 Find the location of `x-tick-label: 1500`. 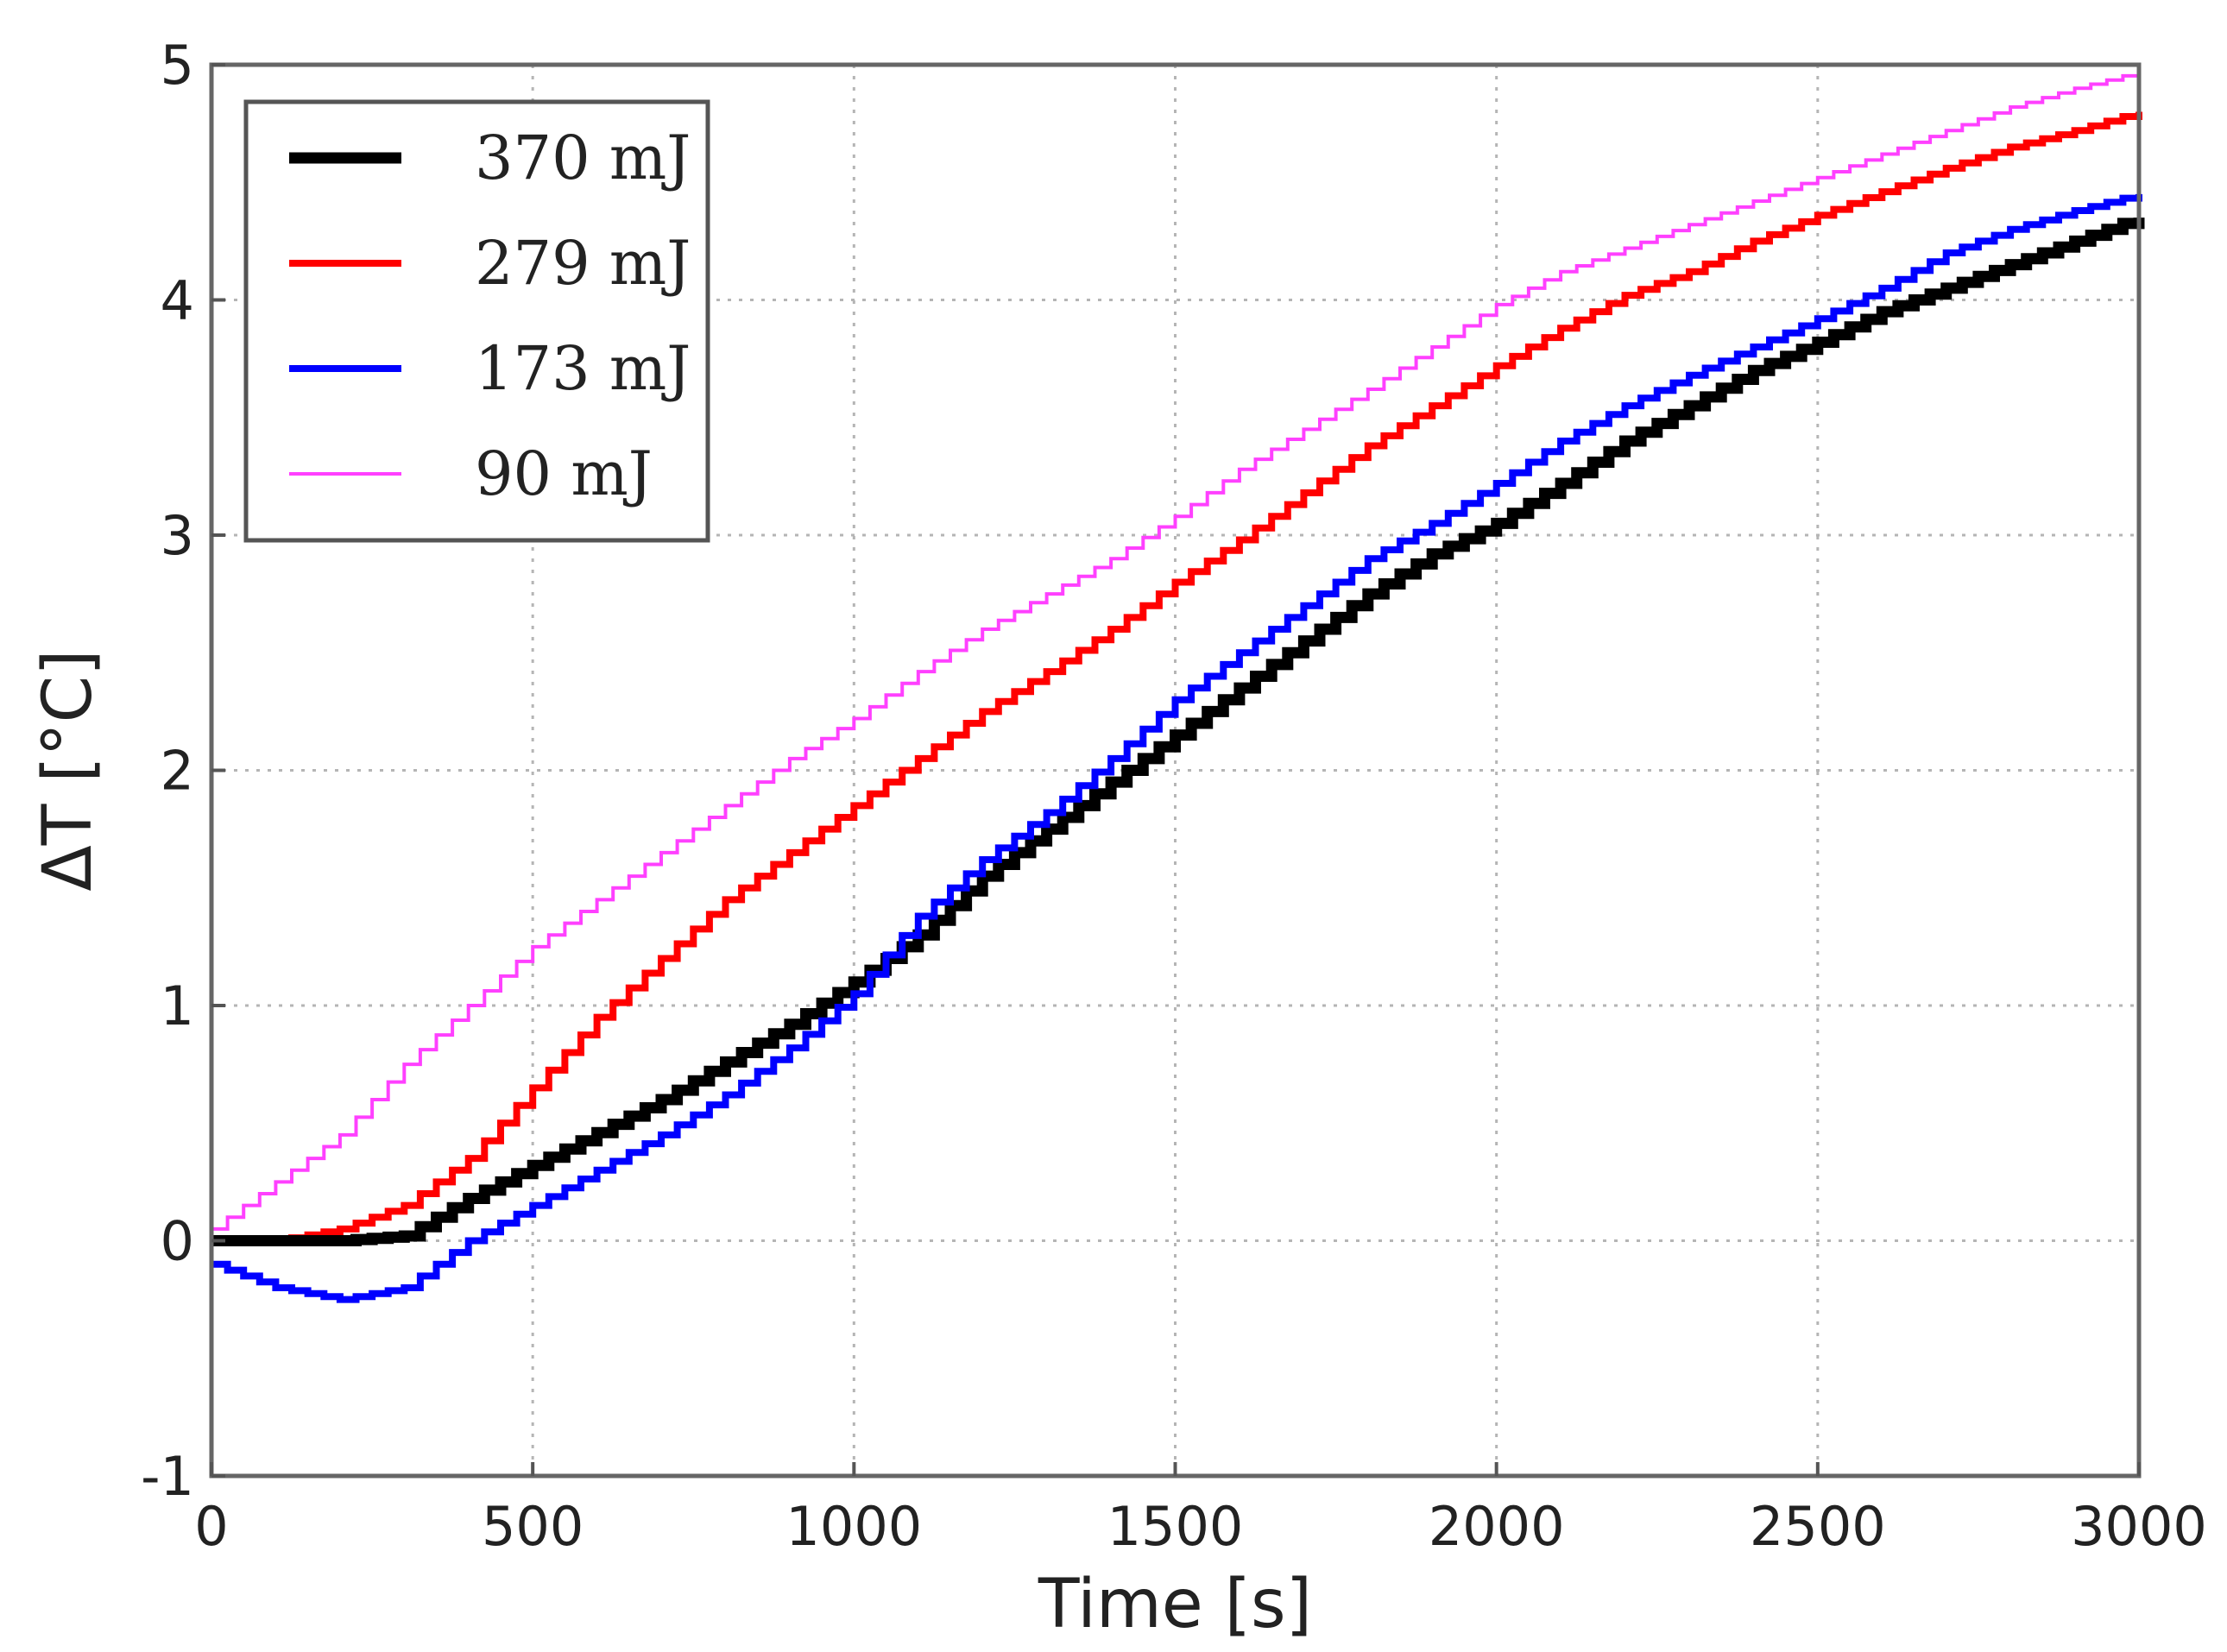

x-tick-label: 1500 is located at coordinates (1175, 1526).